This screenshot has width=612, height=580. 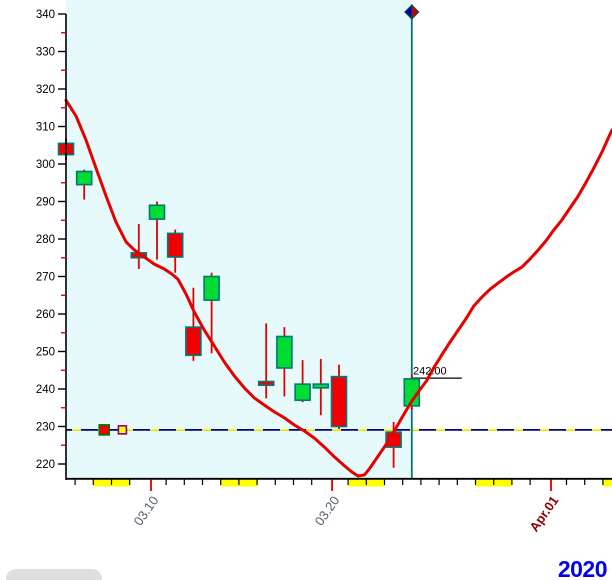 What do you see at coordinates (327, 510) in the screenshot?
I see `x-date-label: 03.20` at bounding box center [327, 510].